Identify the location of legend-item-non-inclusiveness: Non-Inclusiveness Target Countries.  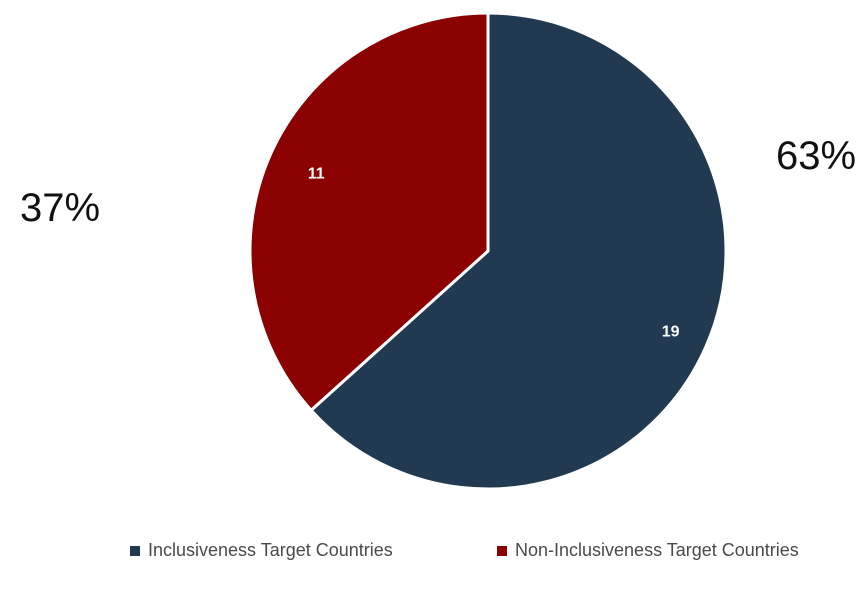
(648, 550).